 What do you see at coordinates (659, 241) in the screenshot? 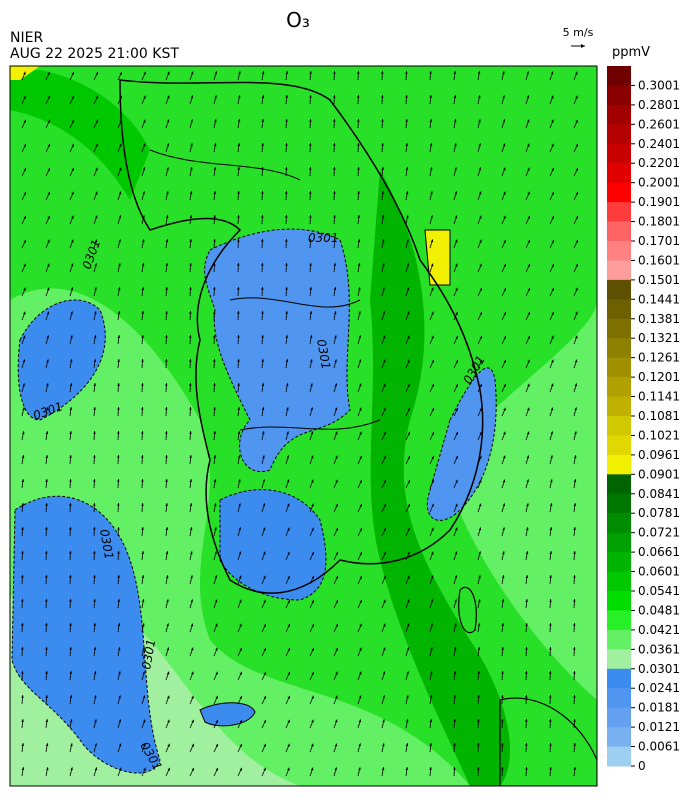
I see `colorbar-label: 0.1701` at bounding box center [659, 241].